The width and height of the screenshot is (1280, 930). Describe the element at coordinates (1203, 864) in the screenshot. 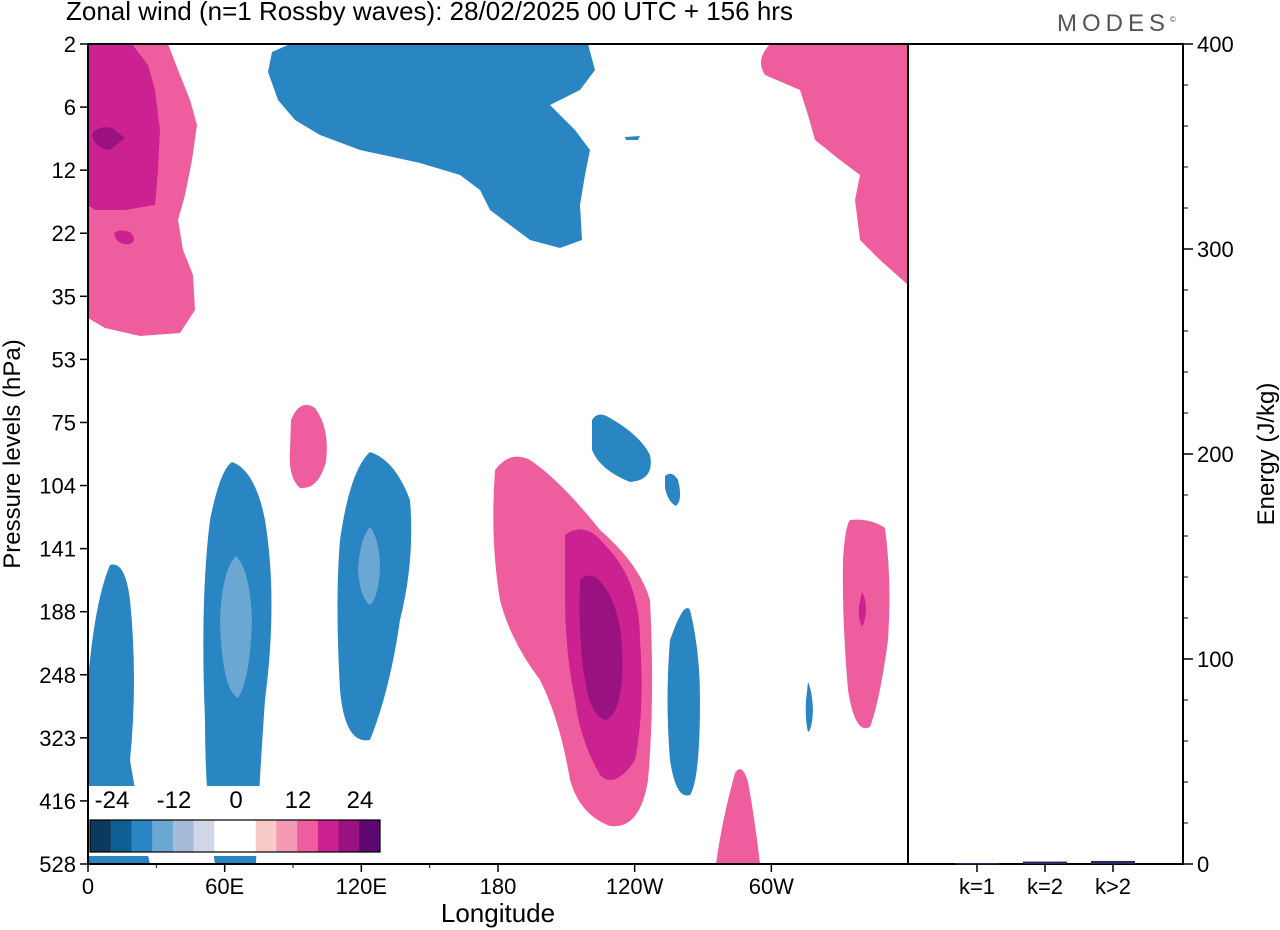

I see `energy-tick-label: 0` at that location.